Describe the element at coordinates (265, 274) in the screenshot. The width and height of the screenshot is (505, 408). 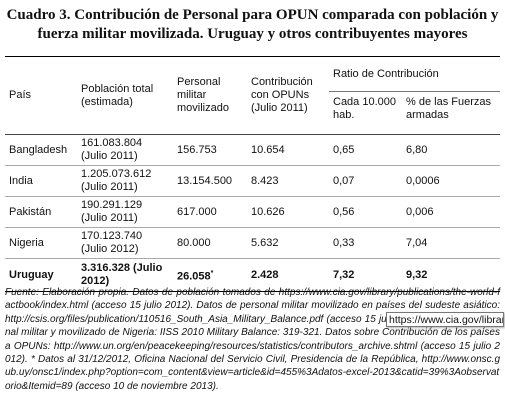
I see `cell-text: 2.428` at that location.